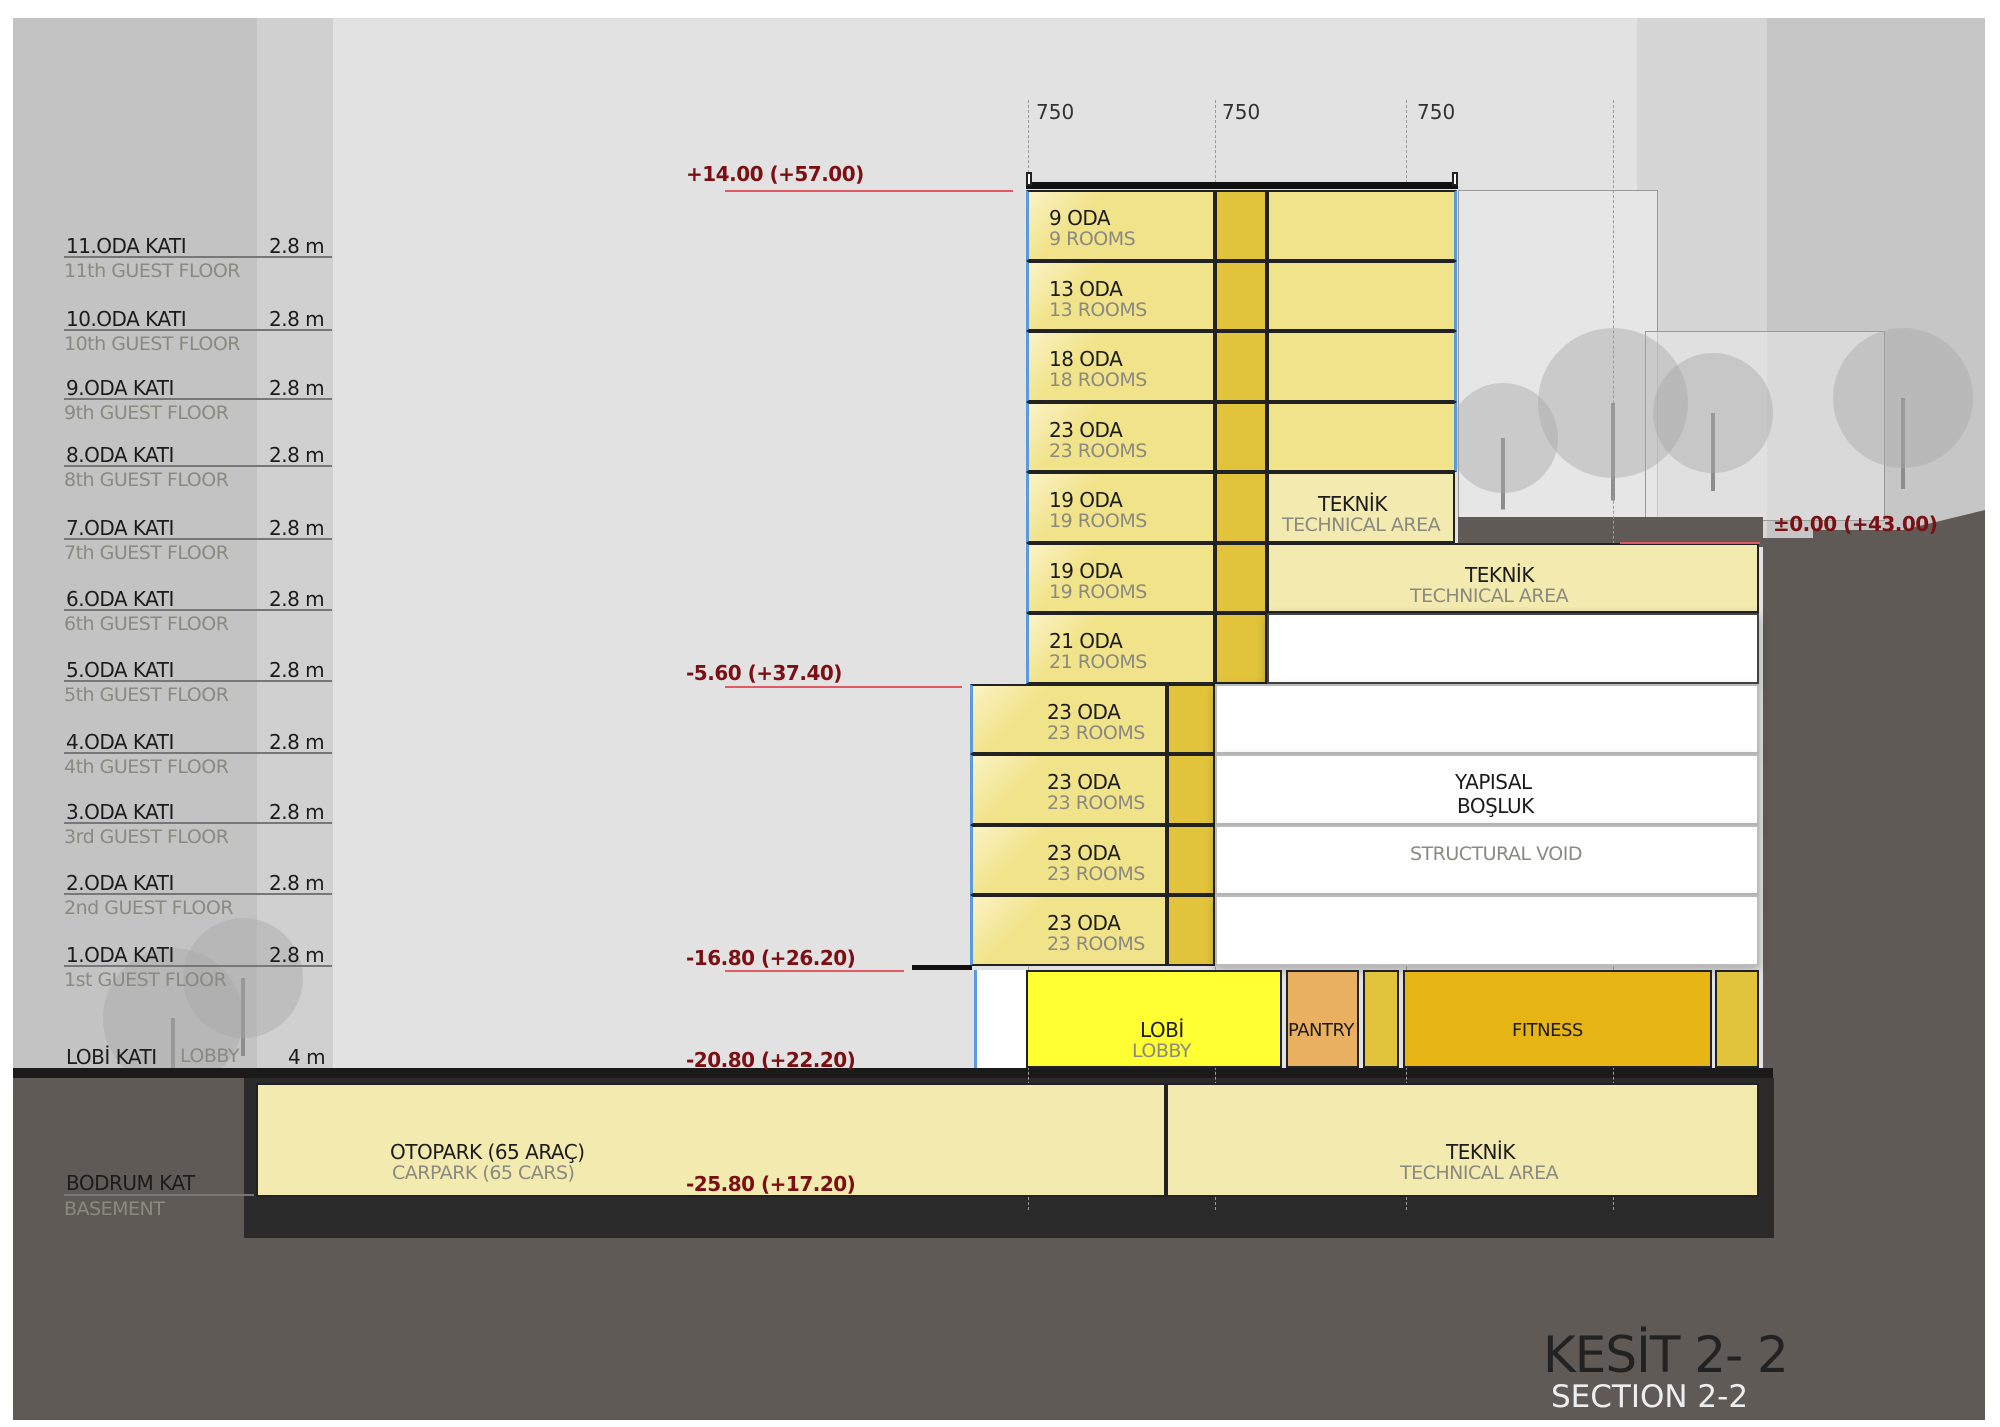 Image resolution: width=2000 pixels, height=1427 pixels. Describe the element at coordinates (120, 812) in the screenshot. I see `floor-label-tr: 3.ODA KATI` at that location.